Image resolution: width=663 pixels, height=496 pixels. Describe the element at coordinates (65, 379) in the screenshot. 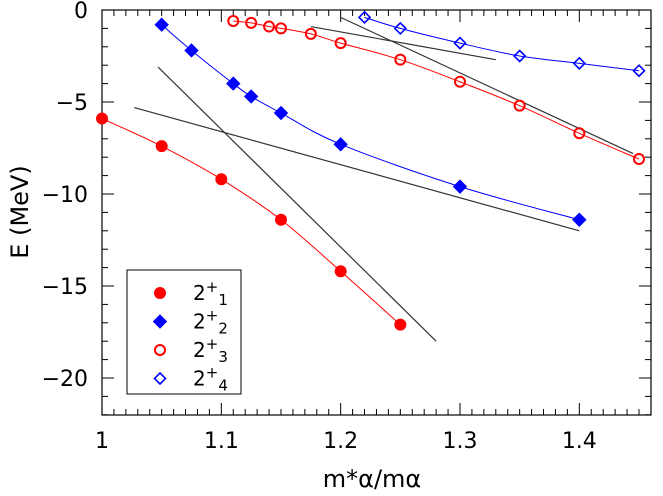

I see `y-tick-label: −20` at that location.